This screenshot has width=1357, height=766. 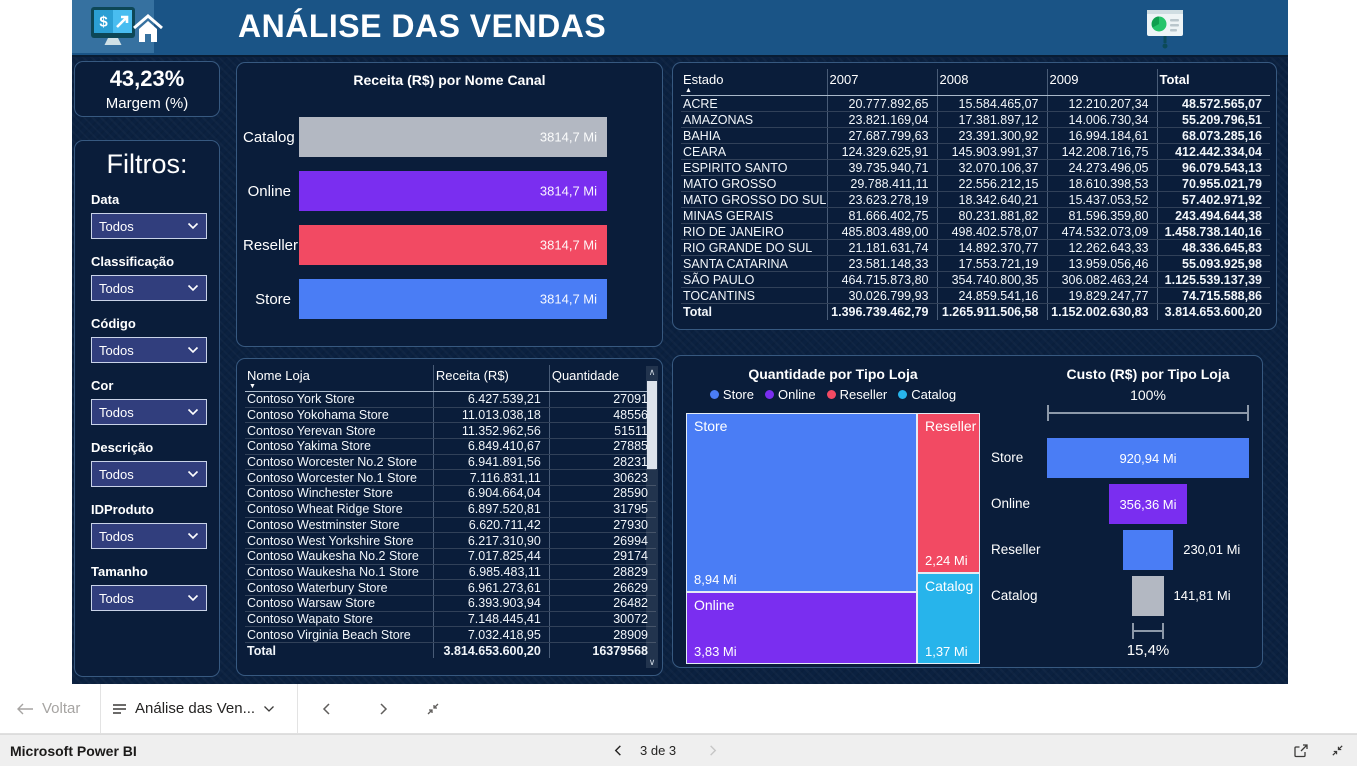 I want to click on table-row: Contoso Warsaw Store 6.393.903,94 26482, so click(x=450, y=603).